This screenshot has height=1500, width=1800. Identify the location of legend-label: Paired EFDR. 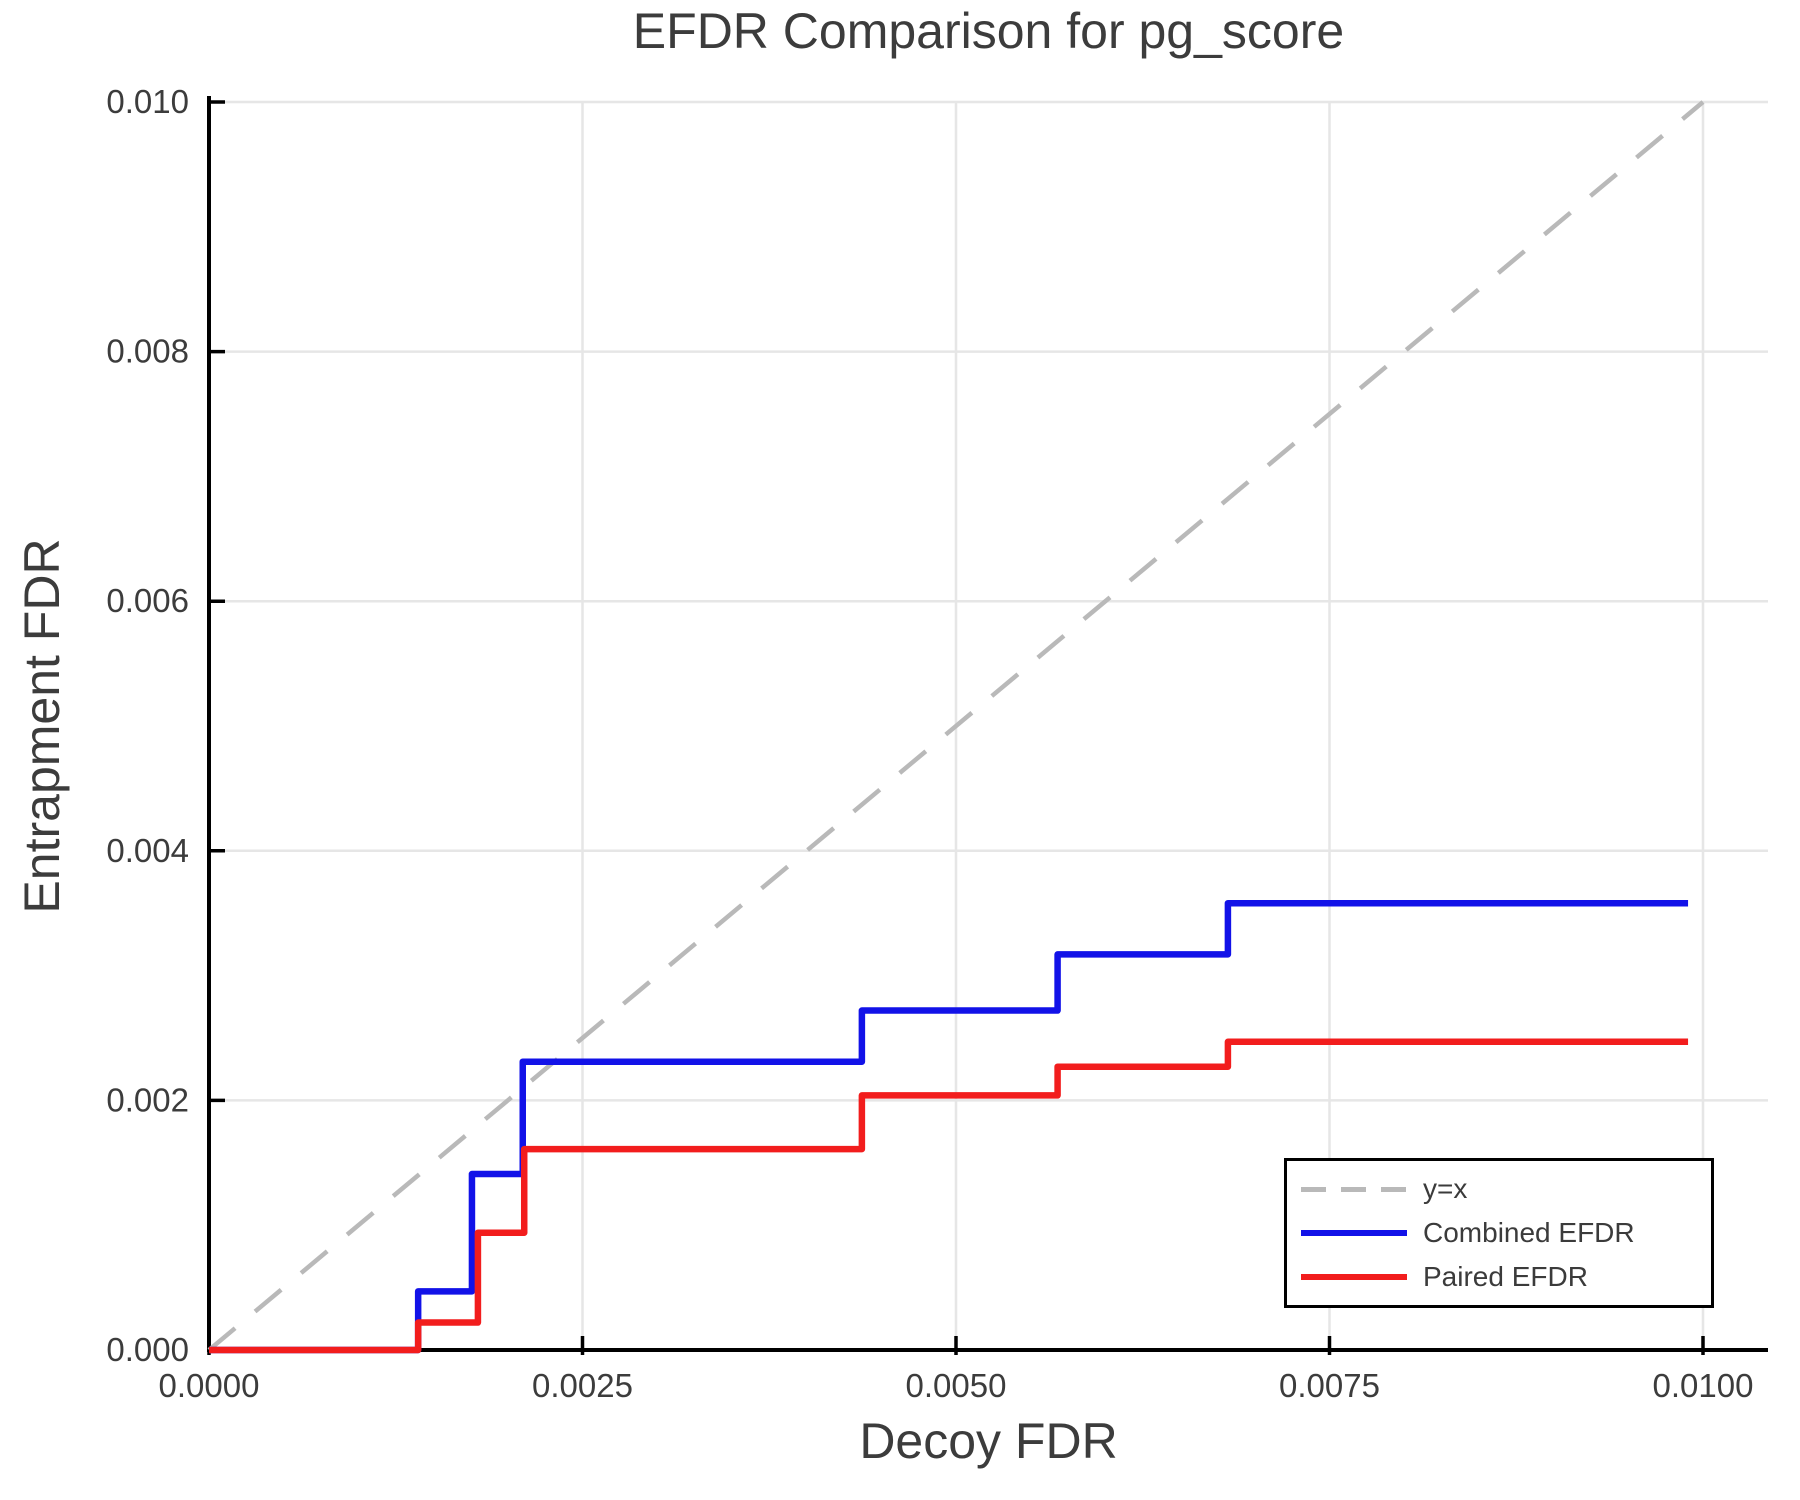
(1505, 1276).